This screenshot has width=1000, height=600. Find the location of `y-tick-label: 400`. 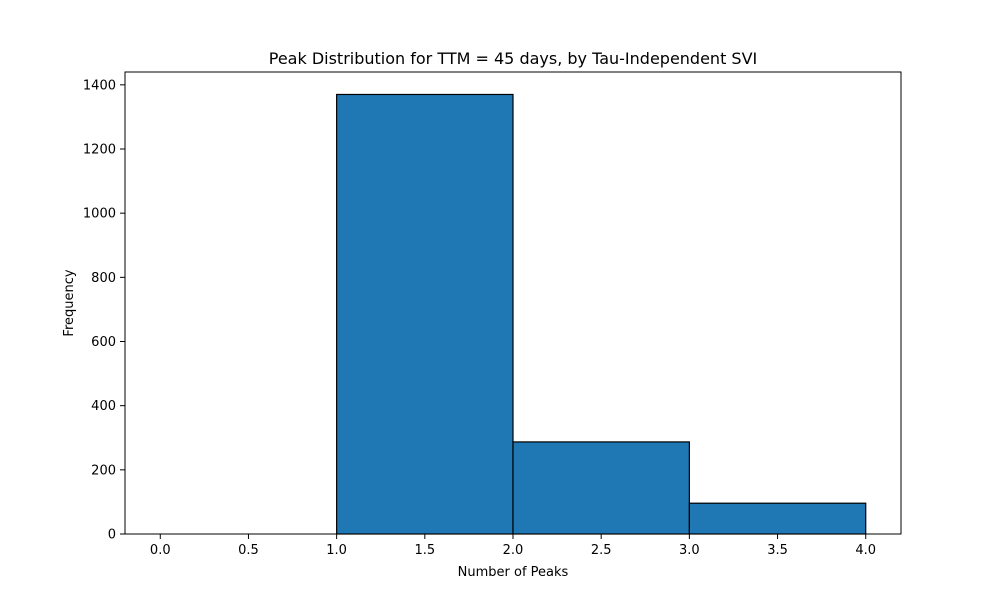

y-tick-label: 400 is located at coordinates (103, 406).